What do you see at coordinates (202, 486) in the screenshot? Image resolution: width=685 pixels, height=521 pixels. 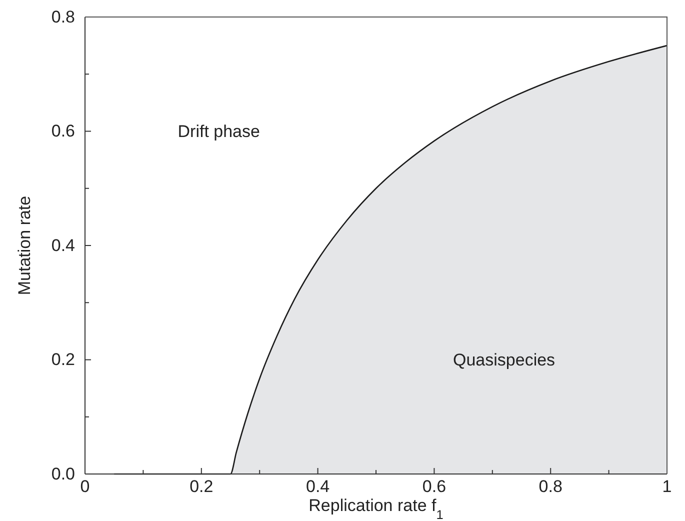 I see `x-tick-label: 0.2` at bounding box center [202, 486].